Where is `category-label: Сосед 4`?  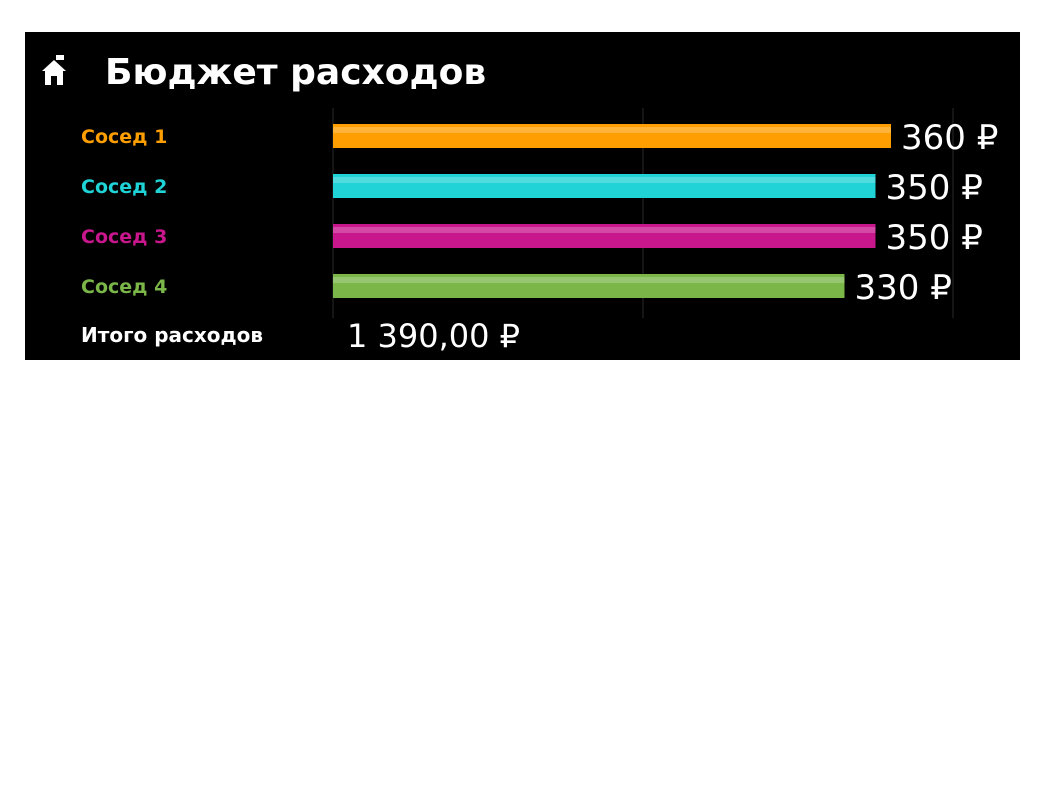 category-label: Сосед 4 is located at coordinates (124, 287).